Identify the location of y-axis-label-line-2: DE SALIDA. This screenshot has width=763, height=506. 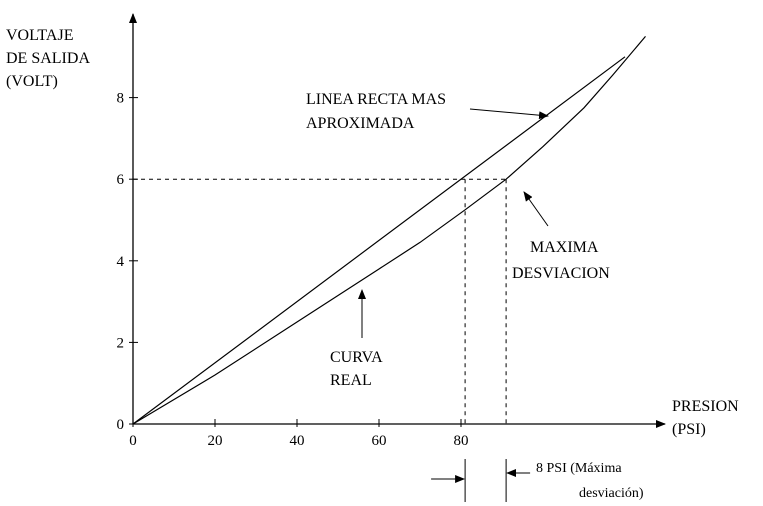
(48, 58).